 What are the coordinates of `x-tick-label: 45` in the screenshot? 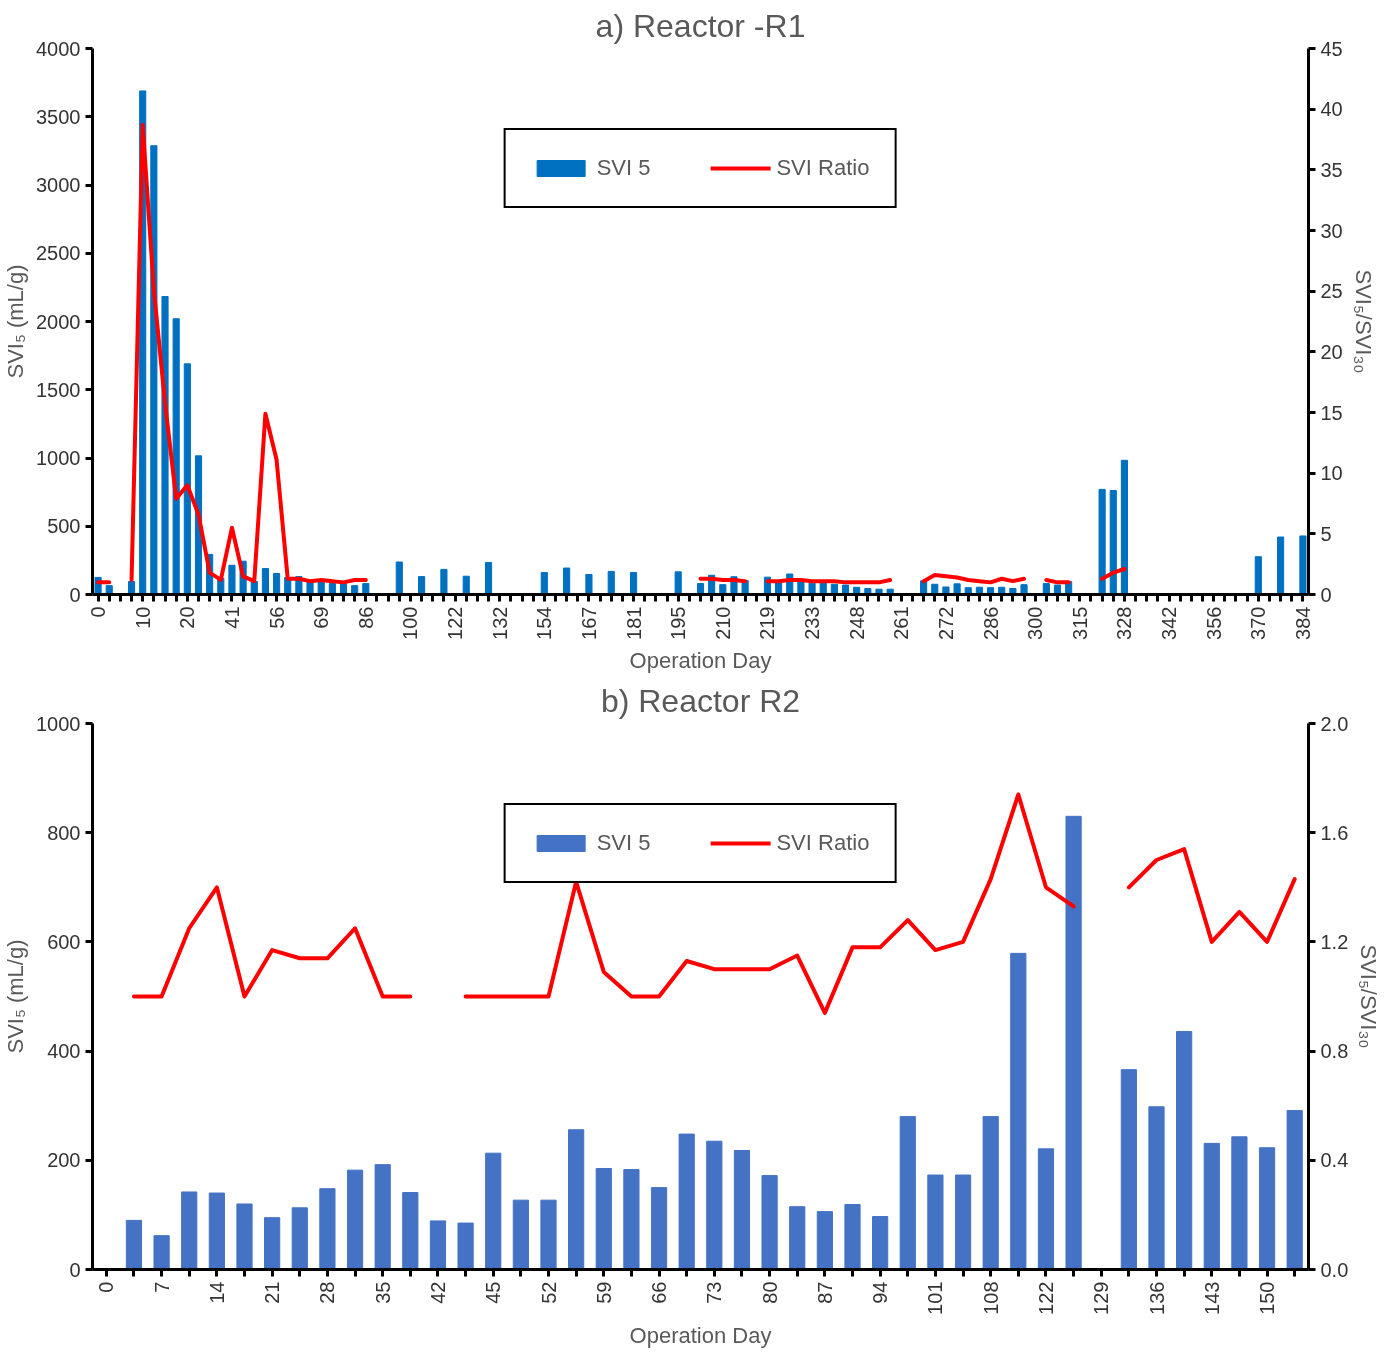 It's located at (493, 1292).